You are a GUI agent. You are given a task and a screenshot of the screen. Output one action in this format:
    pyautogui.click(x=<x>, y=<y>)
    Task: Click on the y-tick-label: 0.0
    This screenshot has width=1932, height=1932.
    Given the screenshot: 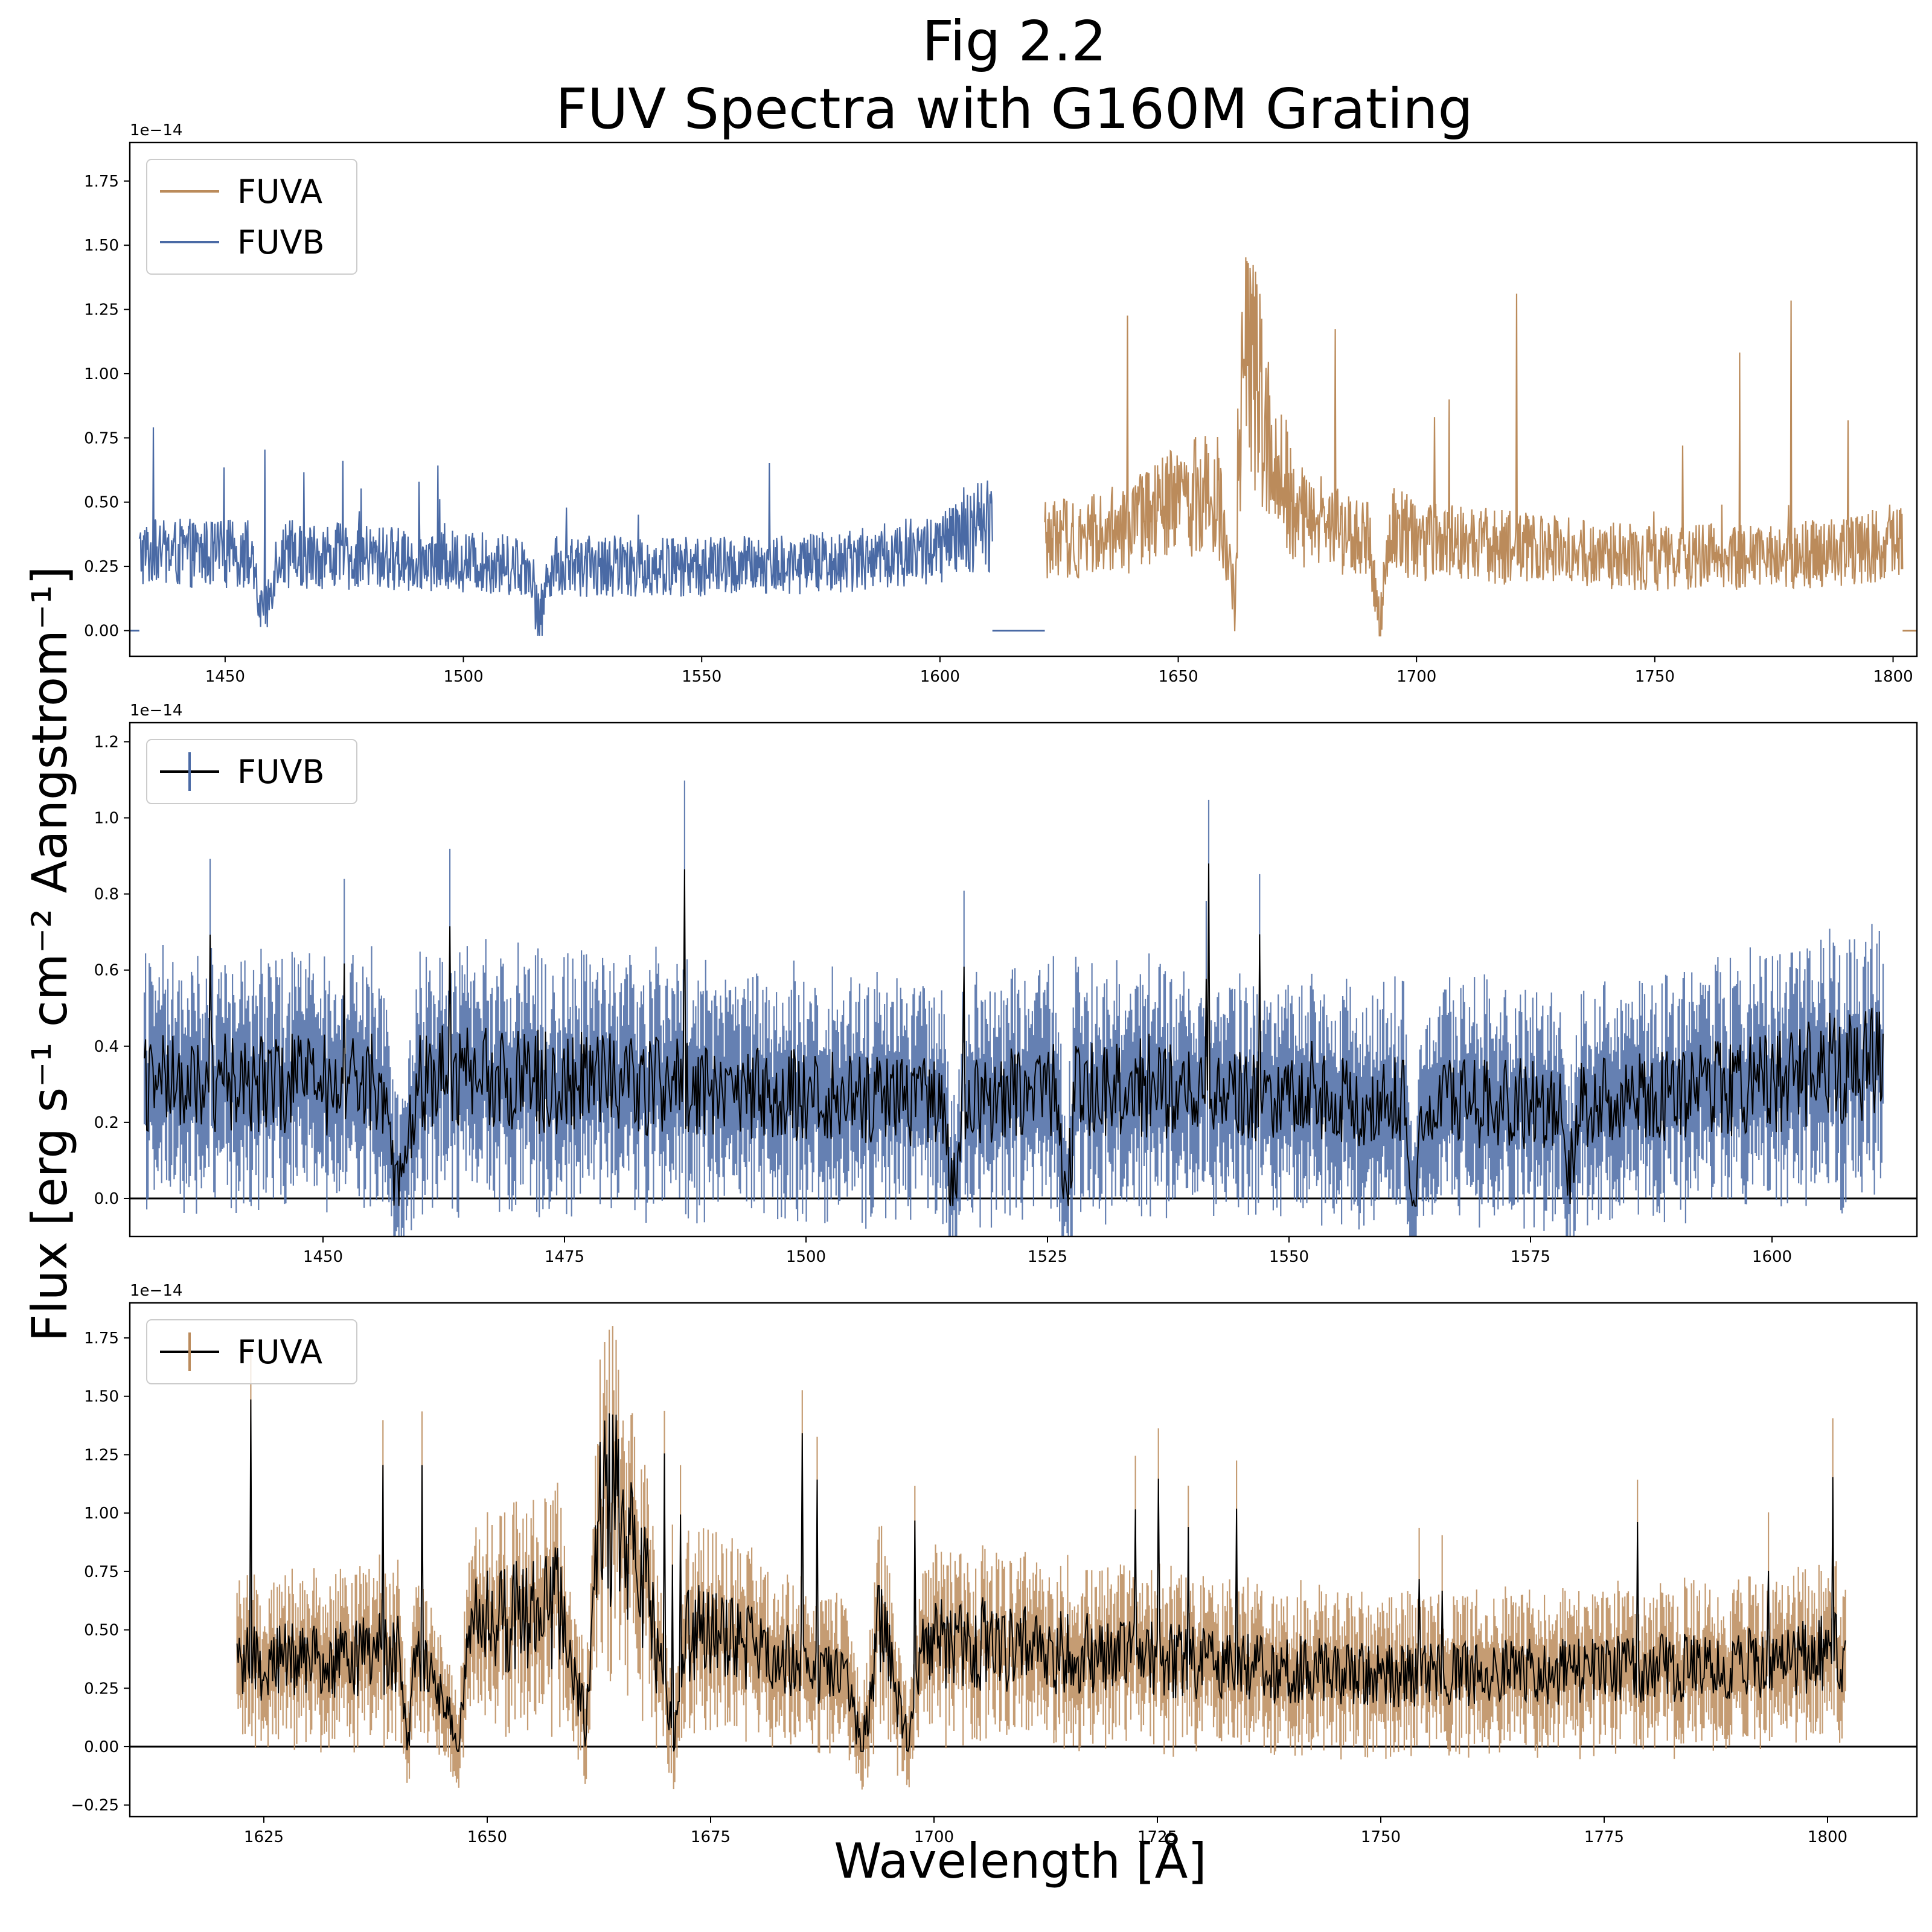 What is the action you would take?
    pyautogui.click(x=107, y=1199)
    